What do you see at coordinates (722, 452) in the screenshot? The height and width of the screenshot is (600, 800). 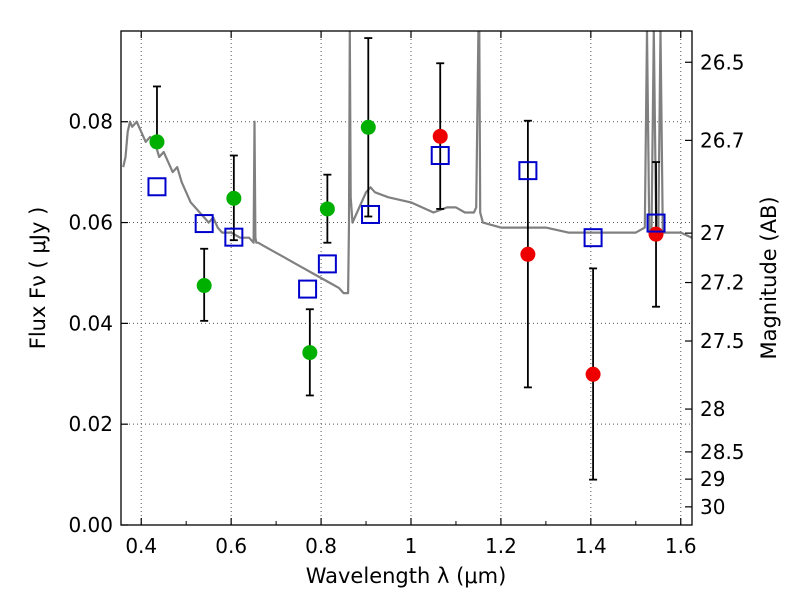 I see `right-tick-label: 28.5` at bounding box center [722, 452].